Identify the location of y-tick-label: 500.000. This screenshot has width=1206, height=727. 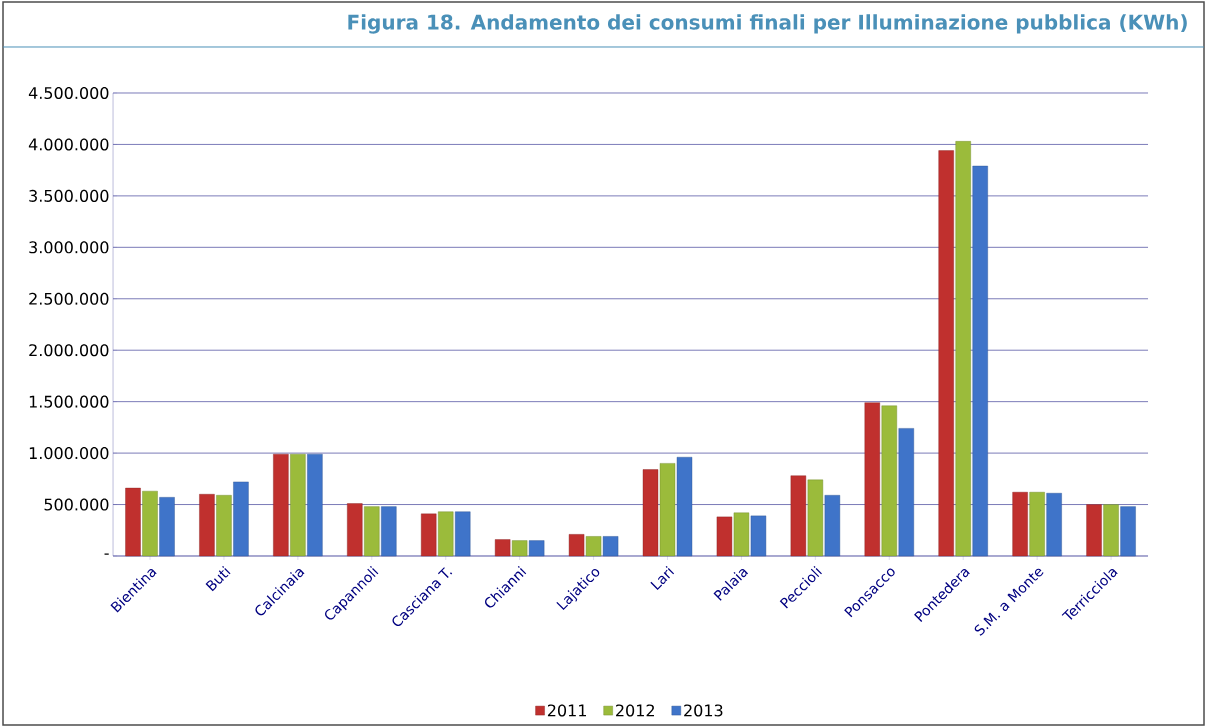
(76, 504).